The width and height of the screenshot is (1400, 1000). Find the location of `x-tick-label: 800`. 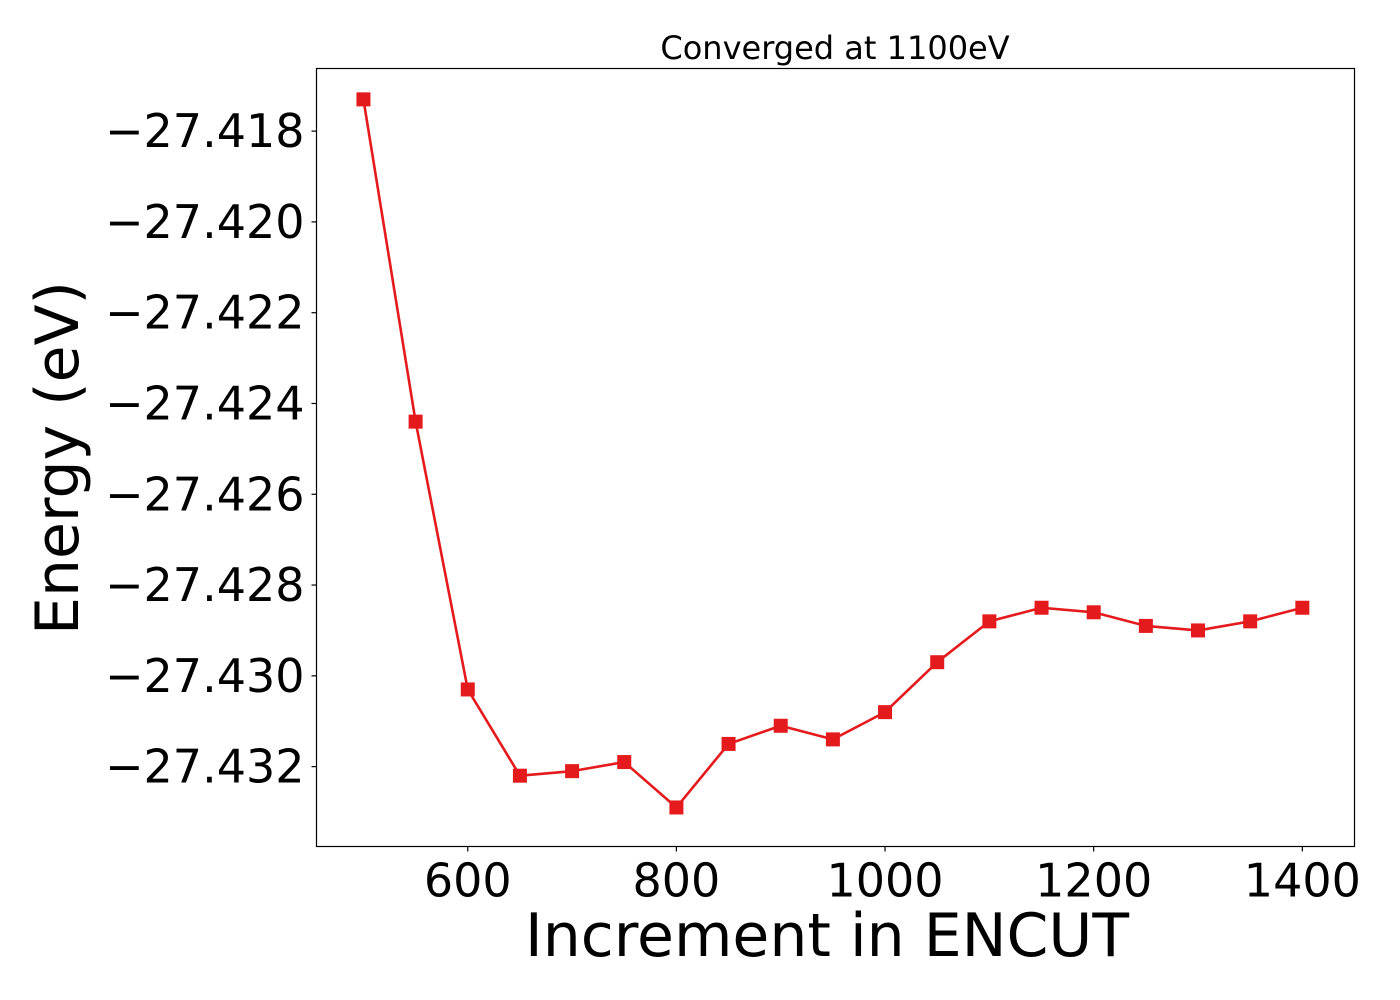

x-tick-label: 800 is located at coordinates (677, 881).